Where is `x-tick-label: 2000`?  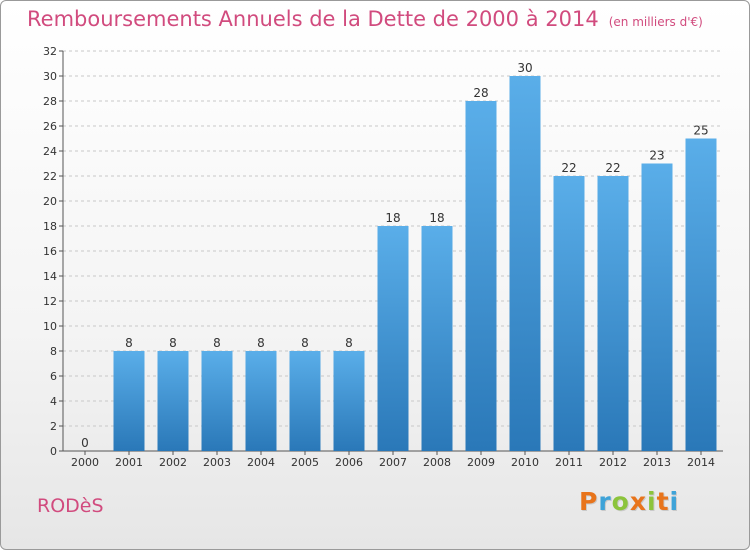 x-tick-label: 2000 is located at coordinates (85, 462).